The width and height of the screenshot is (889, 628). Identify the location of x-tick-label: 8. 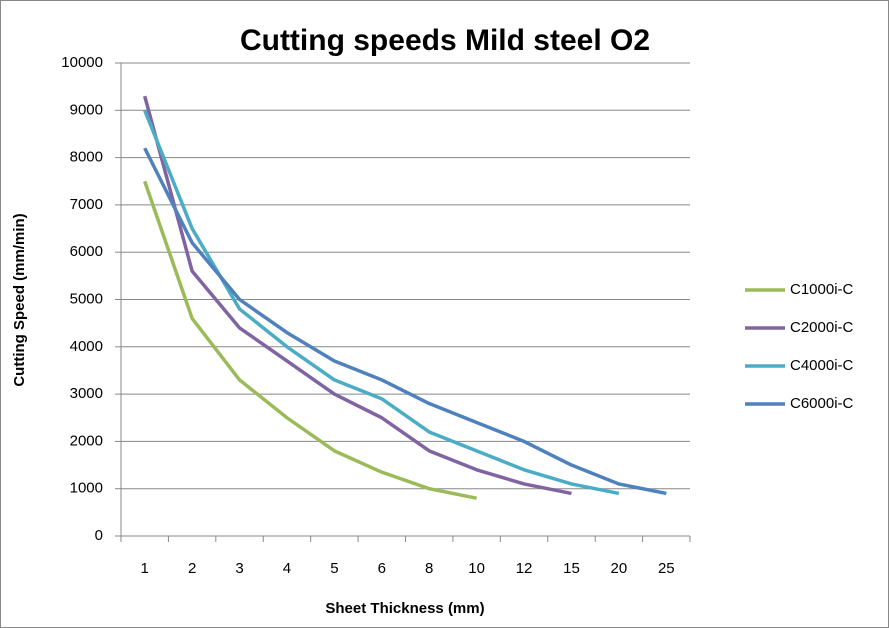
(429, 568).